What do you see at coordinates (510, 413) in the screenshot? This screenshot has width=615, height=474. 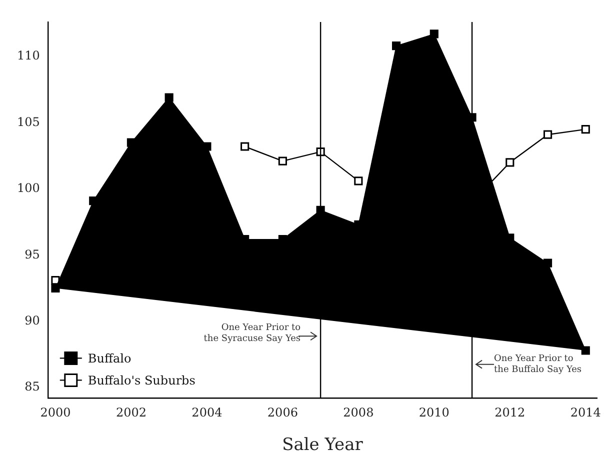 I see `x-tick-label: 2012` at bounding box center [510, 413].